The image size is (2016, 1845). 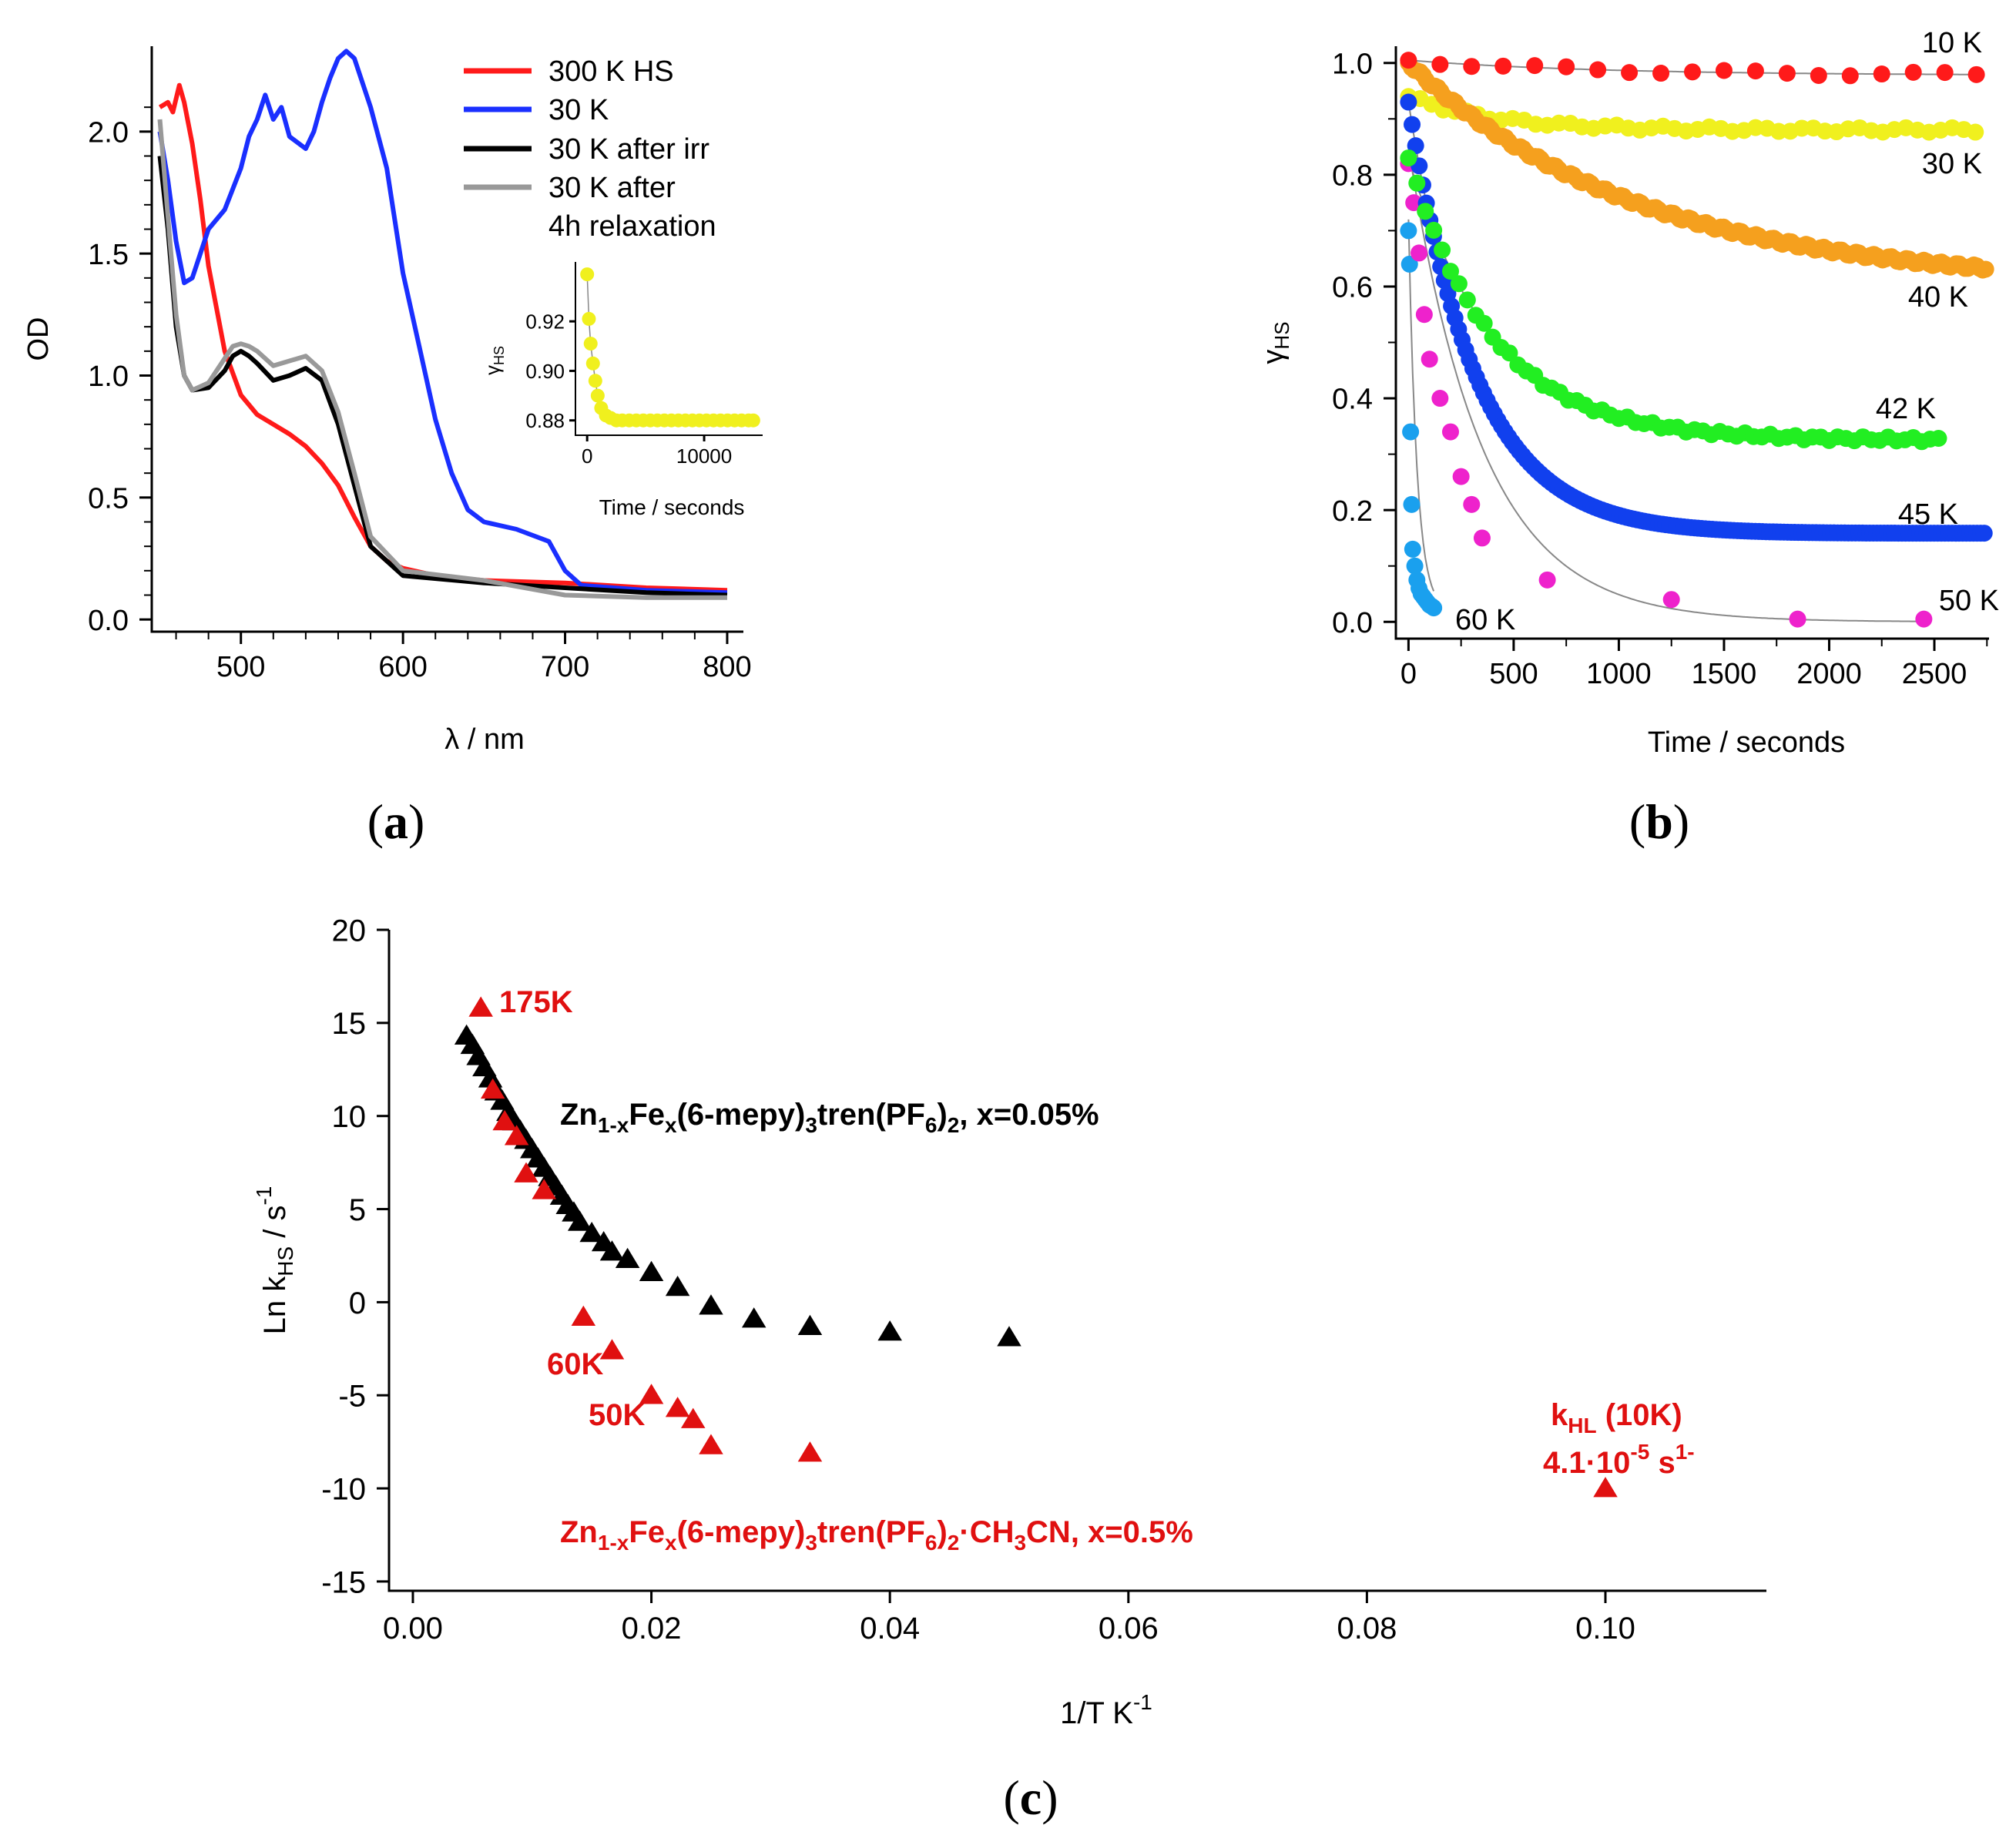 What do you see at coordinates (1408, 674) in the screenshot?
I see `panel-b-xtick-label: 0` at bounding box center [1408, 674].